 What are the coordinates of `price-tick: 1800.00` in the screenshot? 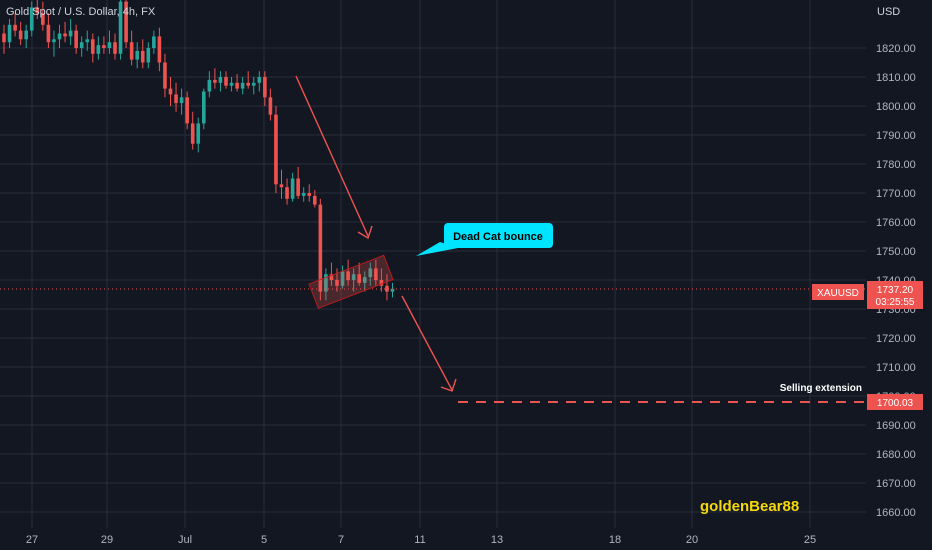 It's located at (896, 107).